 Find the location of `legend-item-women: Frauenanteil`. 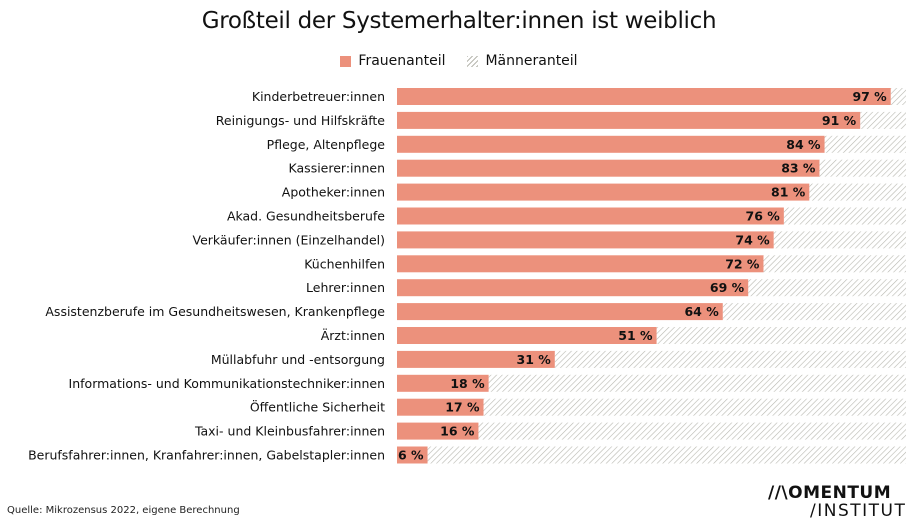

legend-item-women: Frauenanteil is located at coordinates (392, 61).